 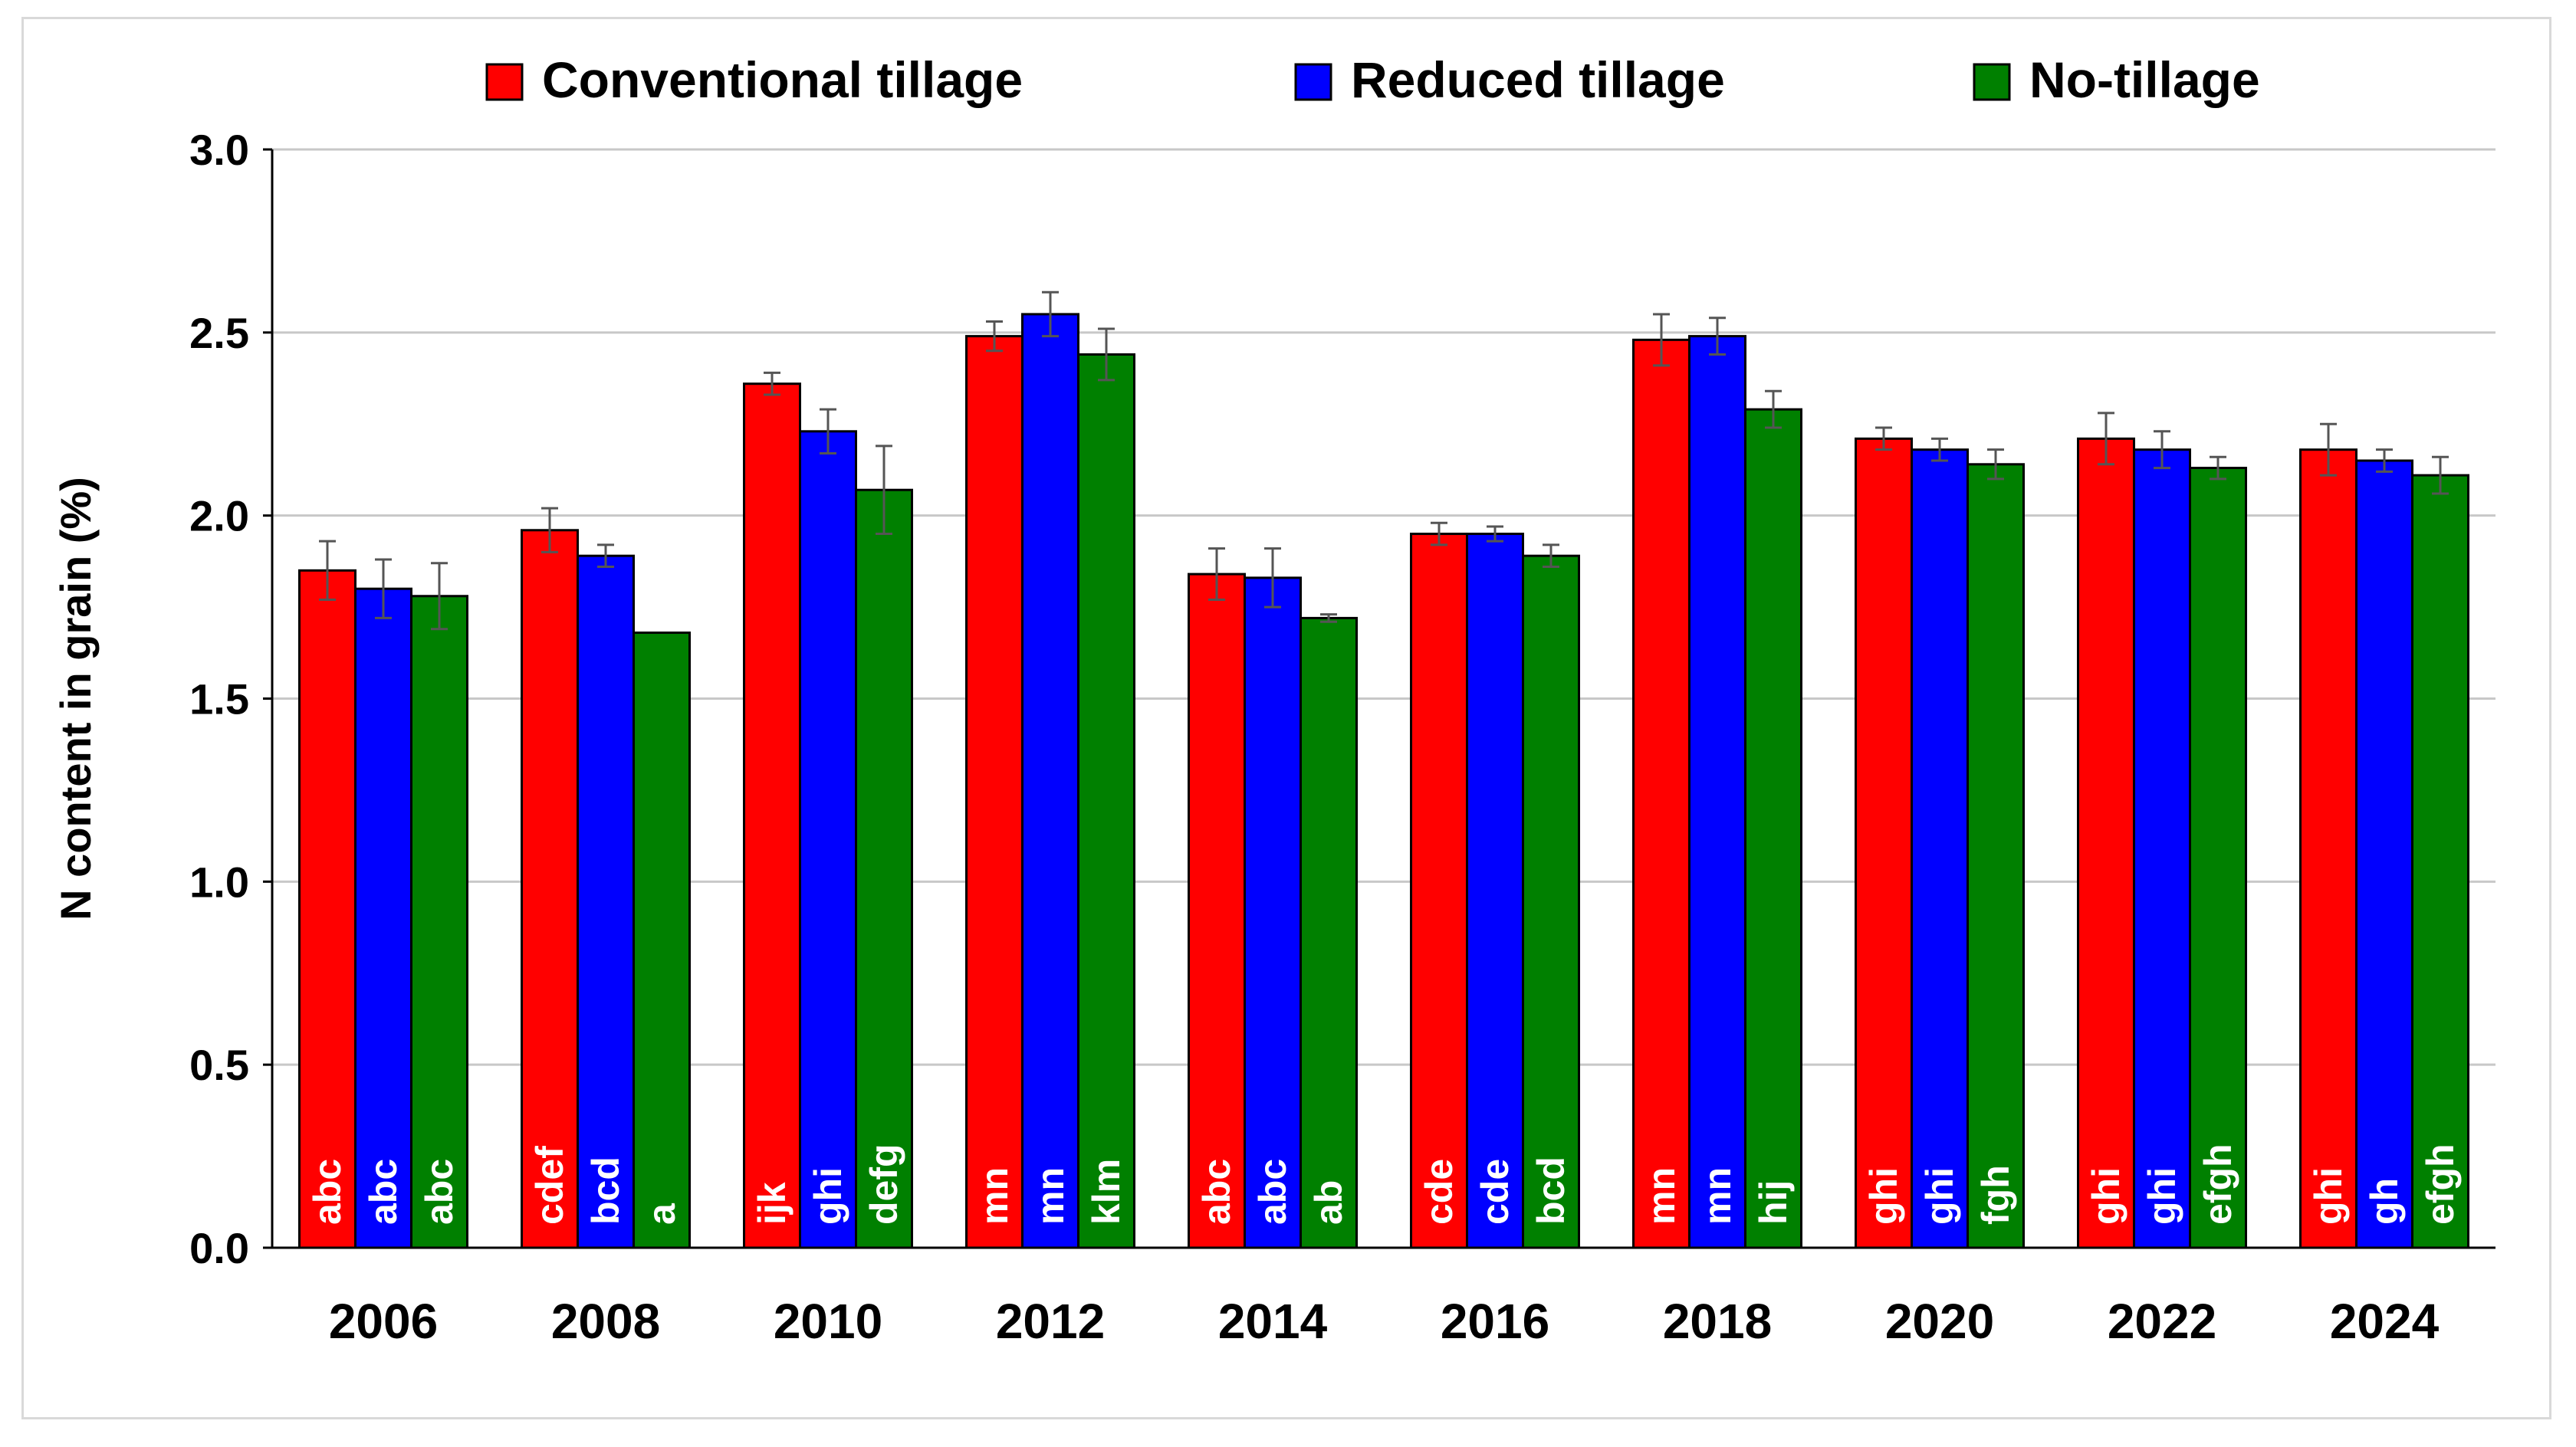 I want to click on significance-letter: hij, so click(x=1774, y=1203).